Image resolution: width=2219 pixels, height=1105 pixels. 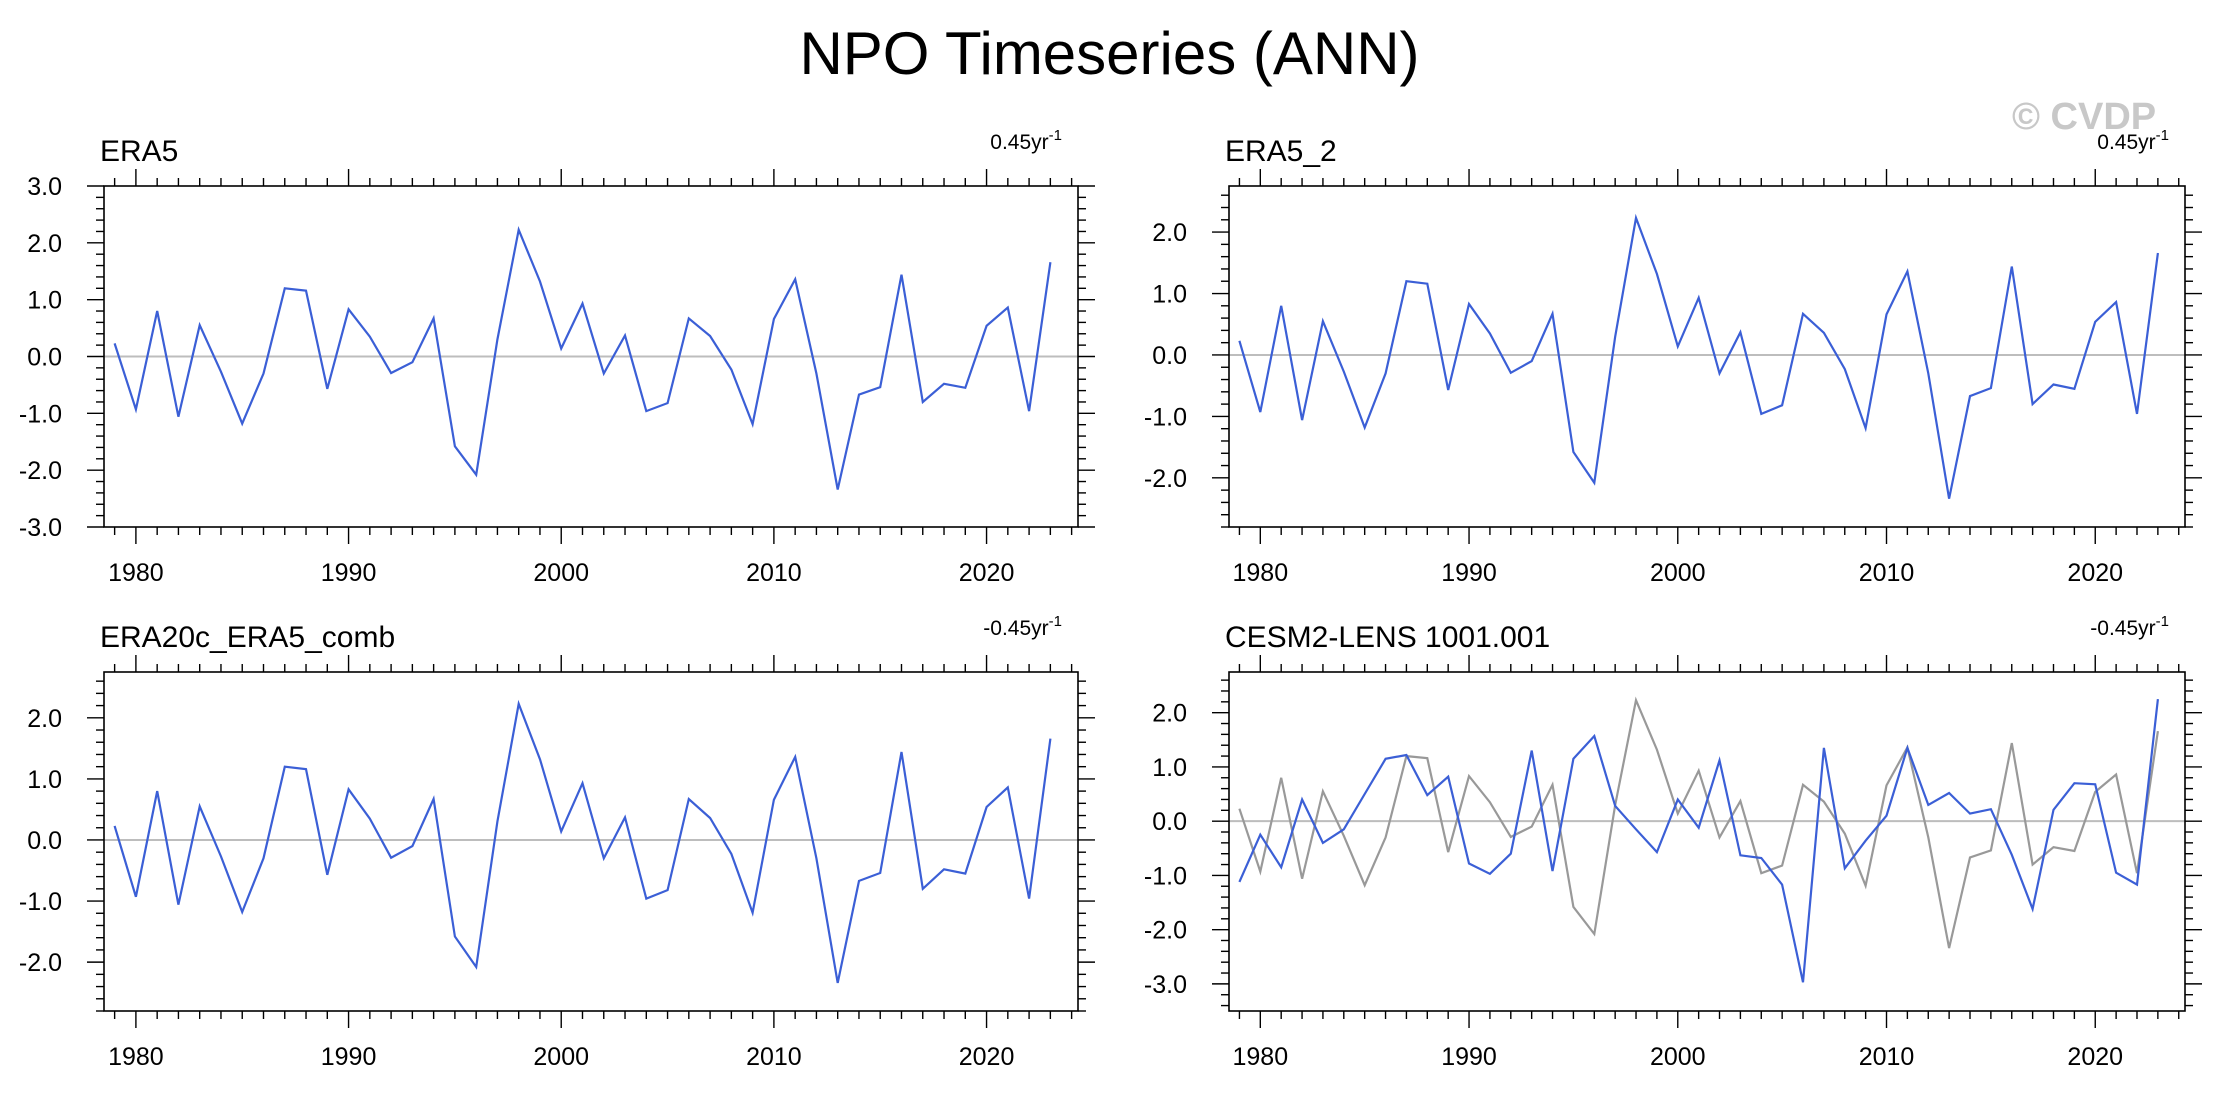 What do you see at coordinates (139, 151) in the screenshot?
I see `panel-title: ERA5` at bounding box center [139, 151].